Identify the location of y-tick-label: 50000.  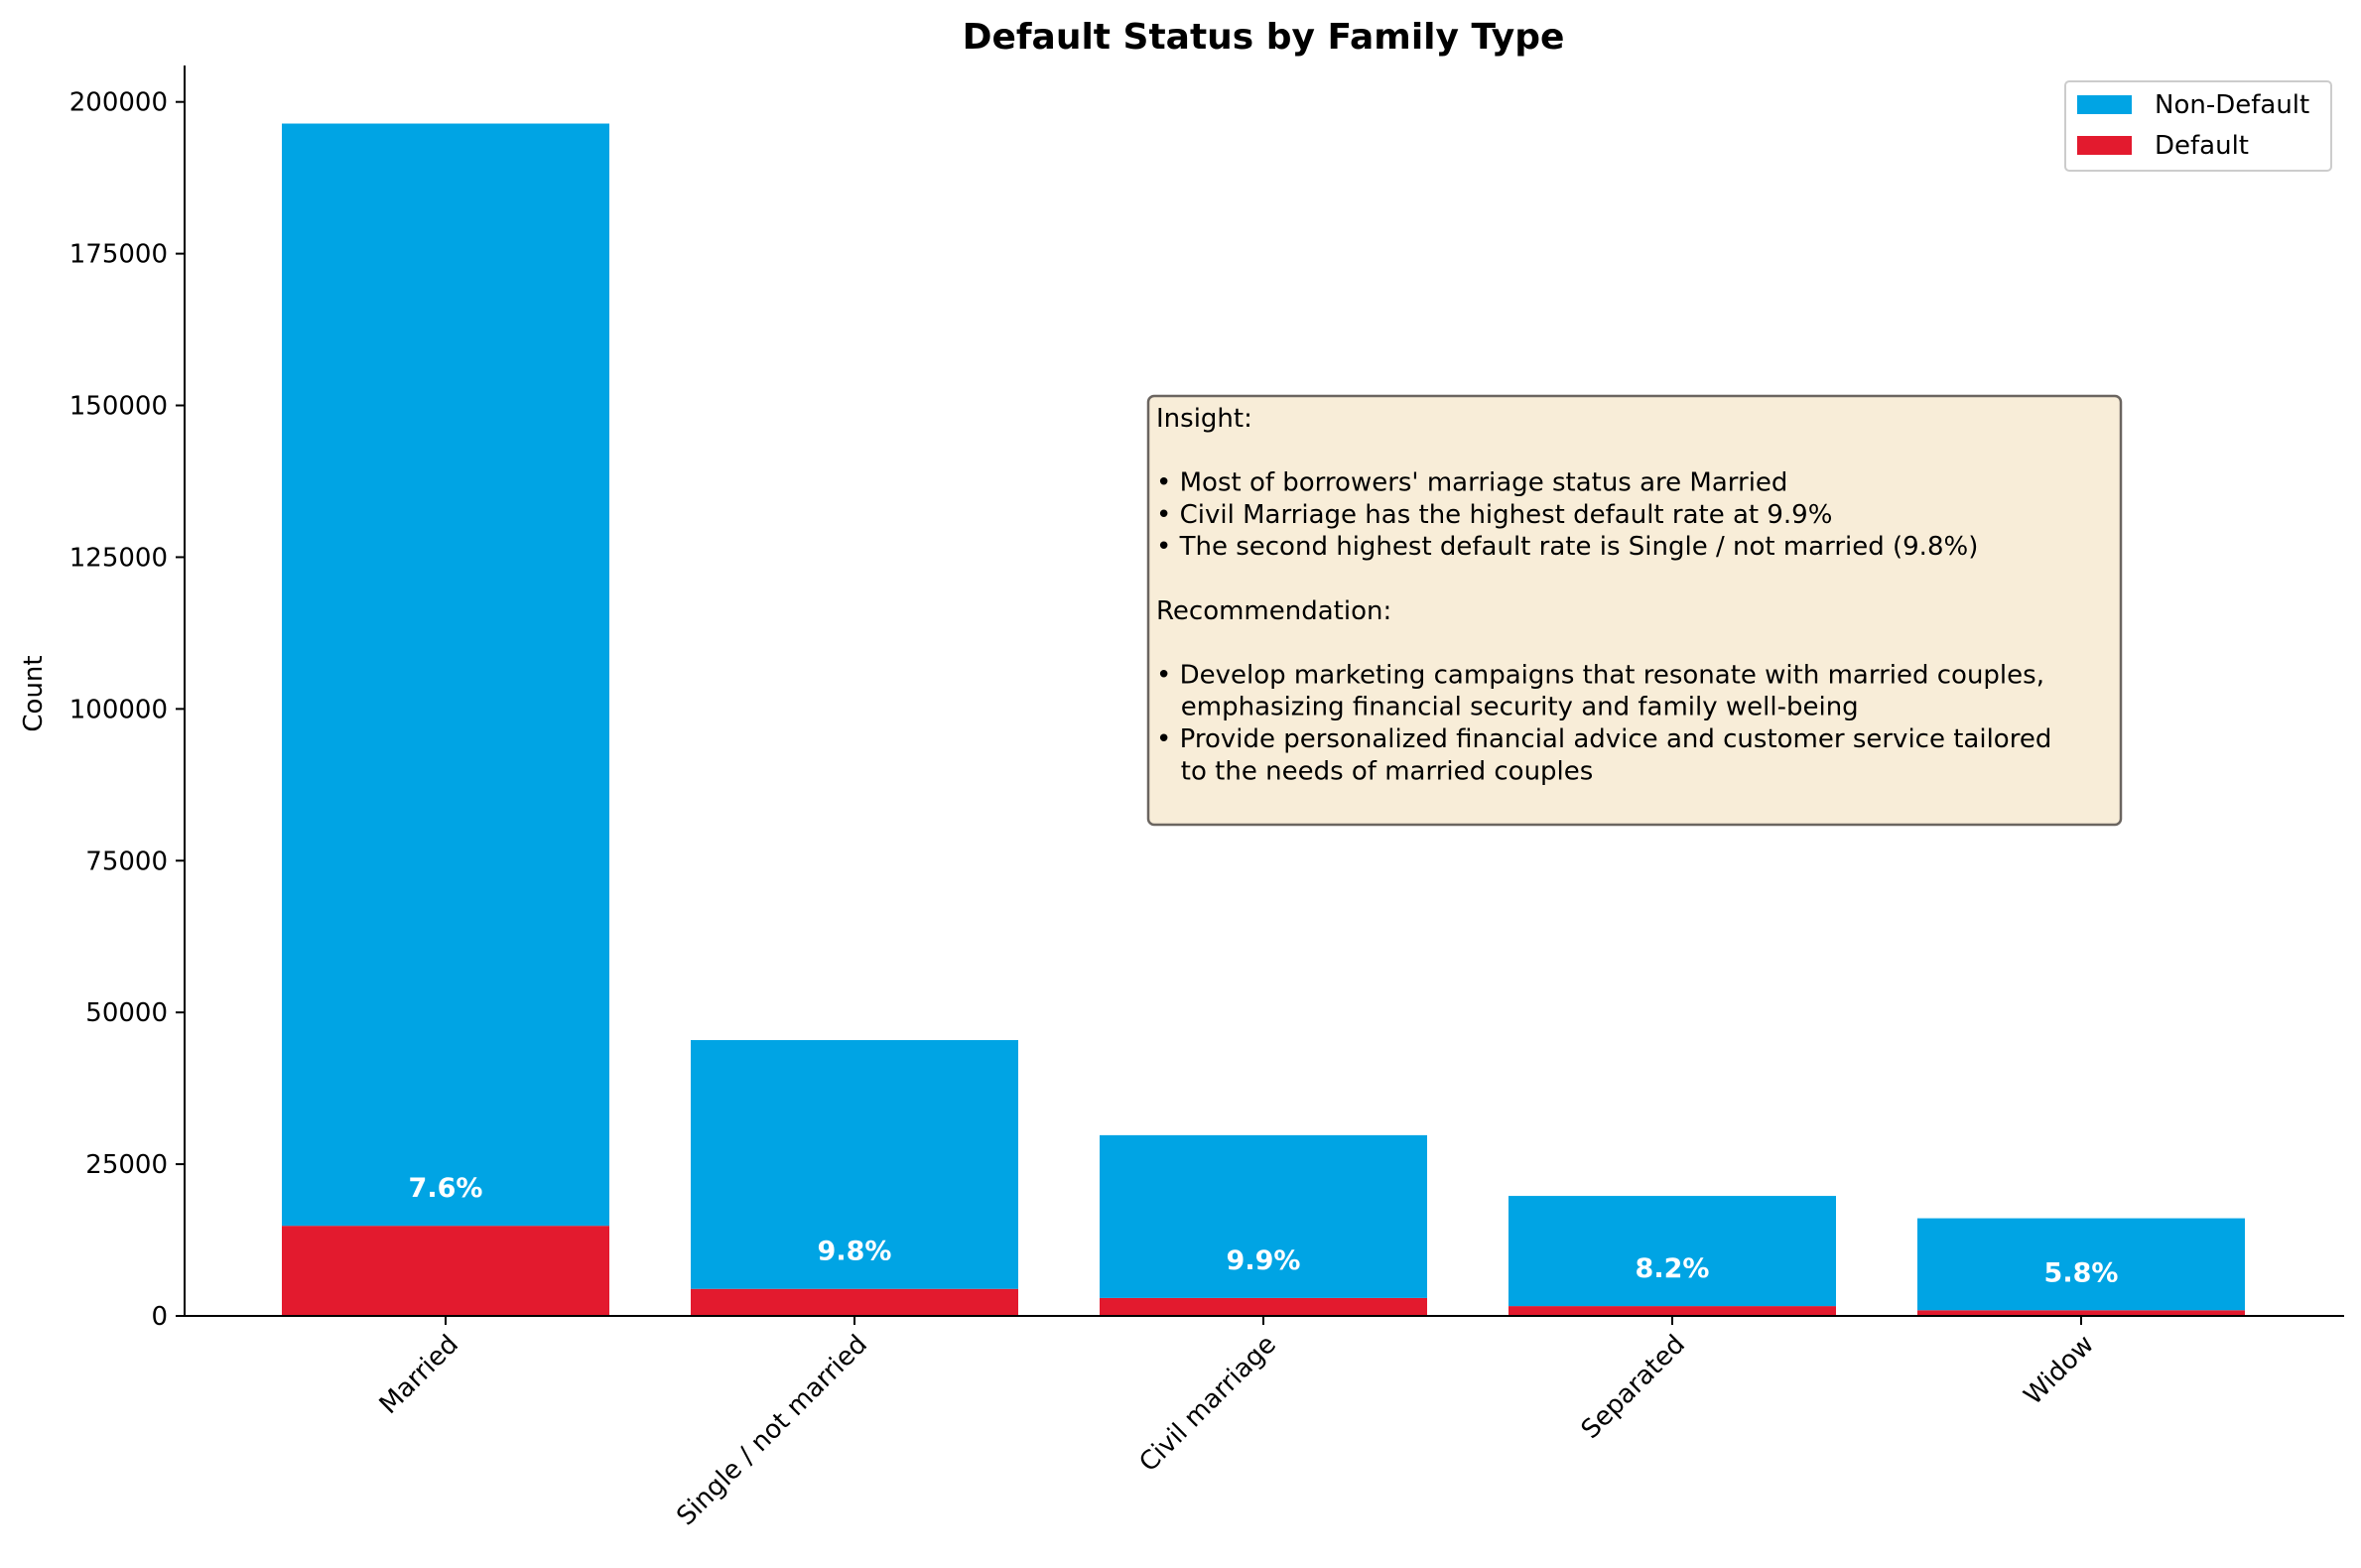
(126, 1013).